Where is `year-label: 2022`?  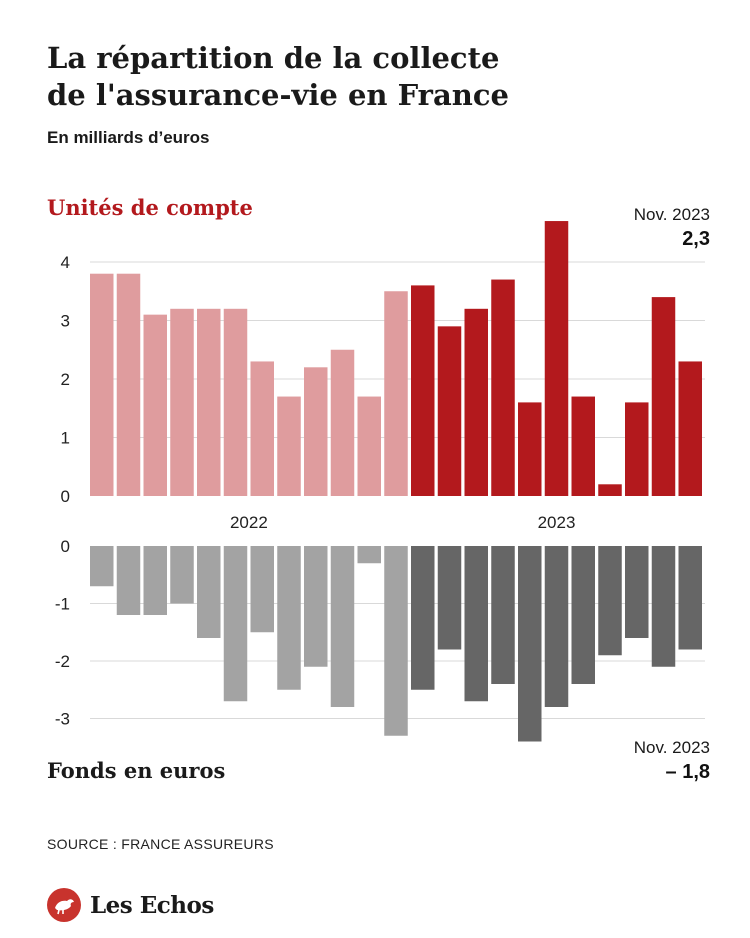
year-label: 2022 is located at coordinates (249, 522).